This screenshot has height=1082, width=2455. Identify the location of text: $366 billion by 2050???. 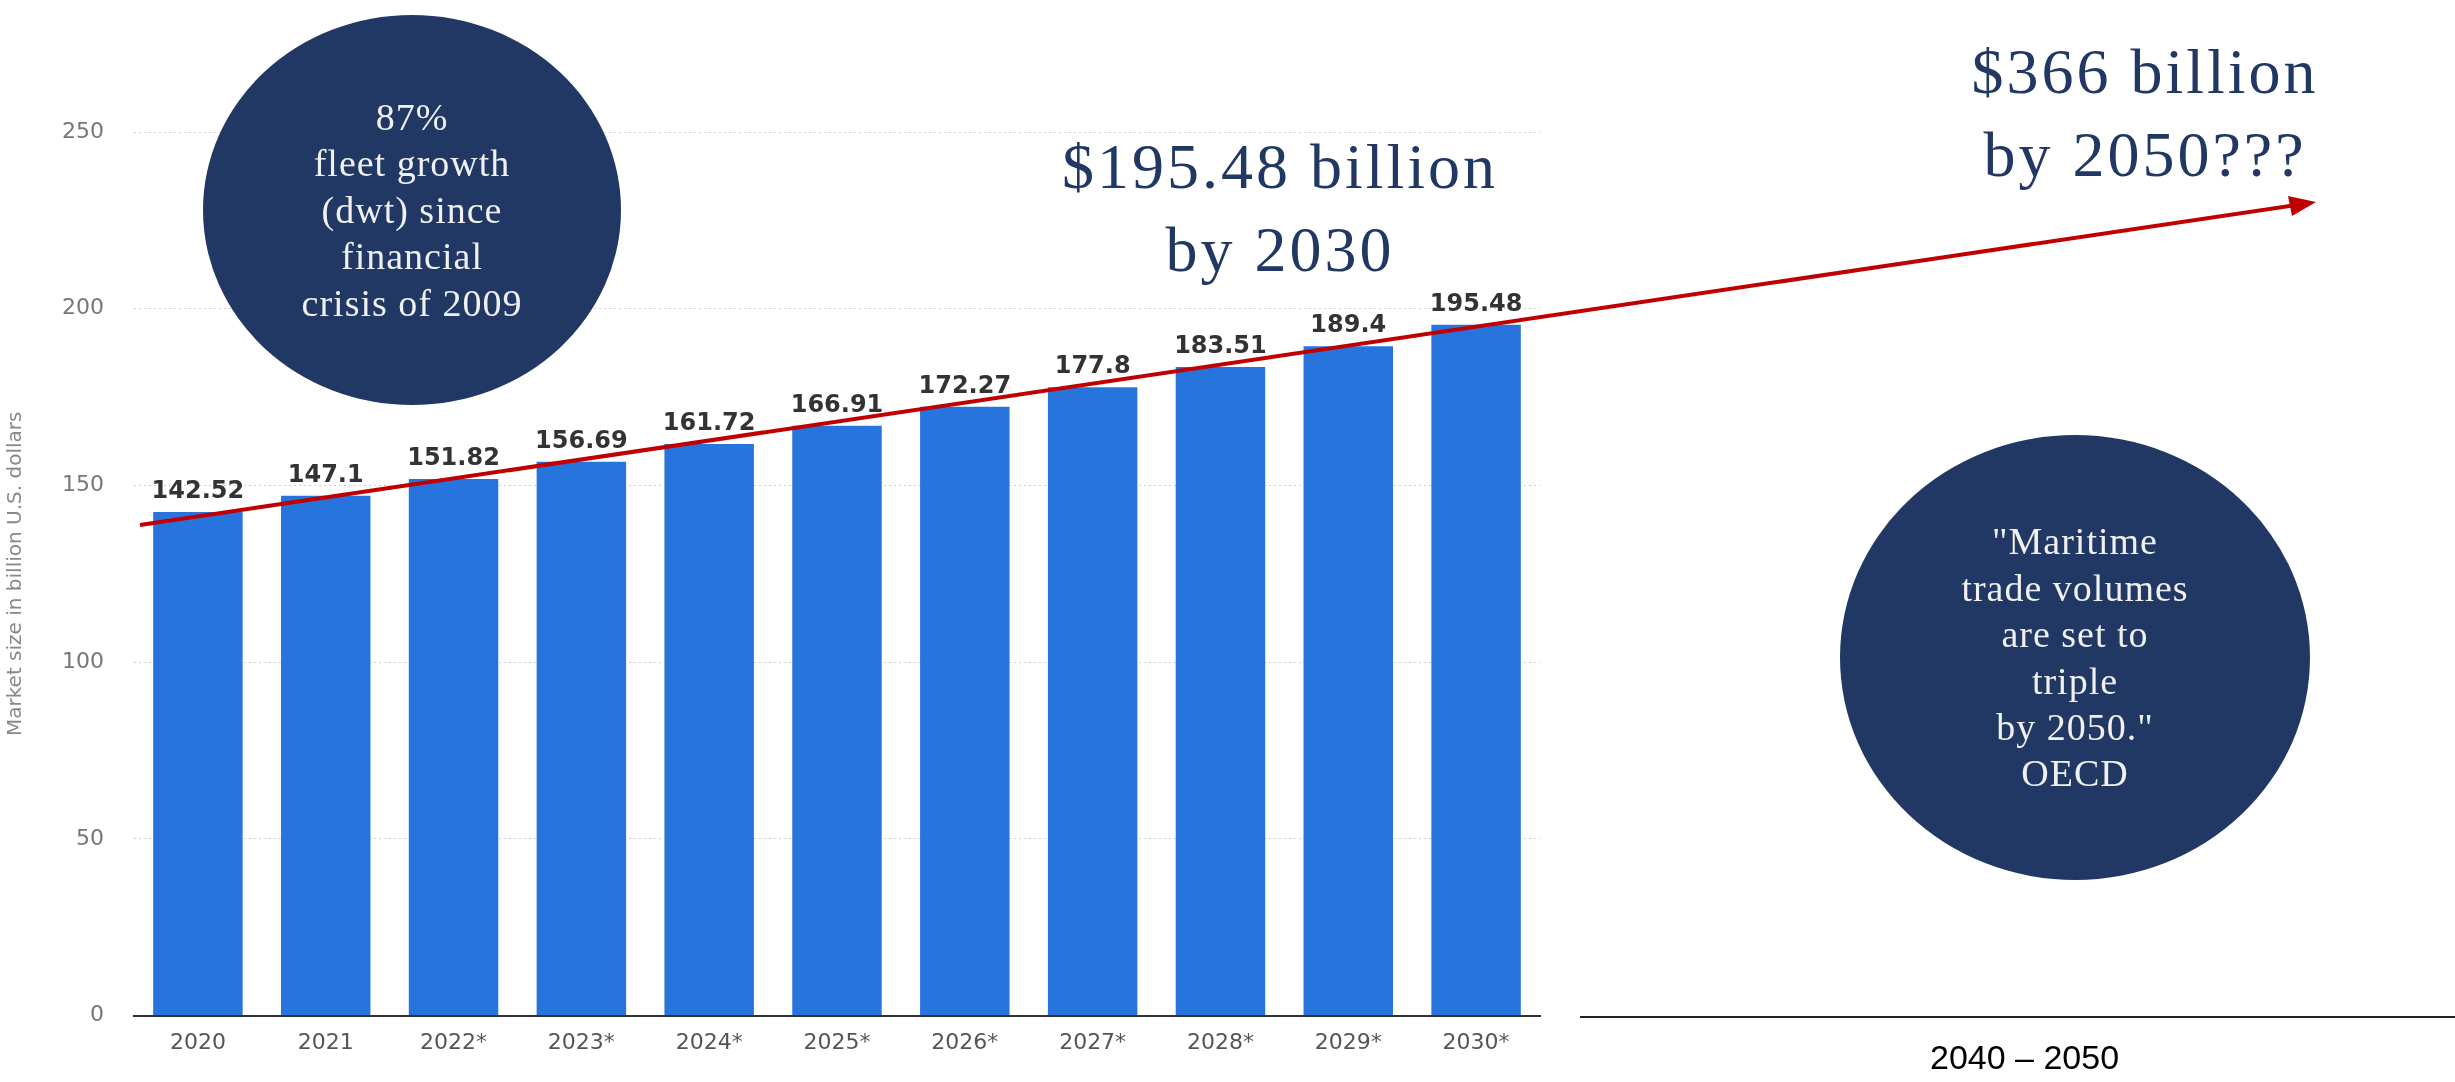
(2145, 114).